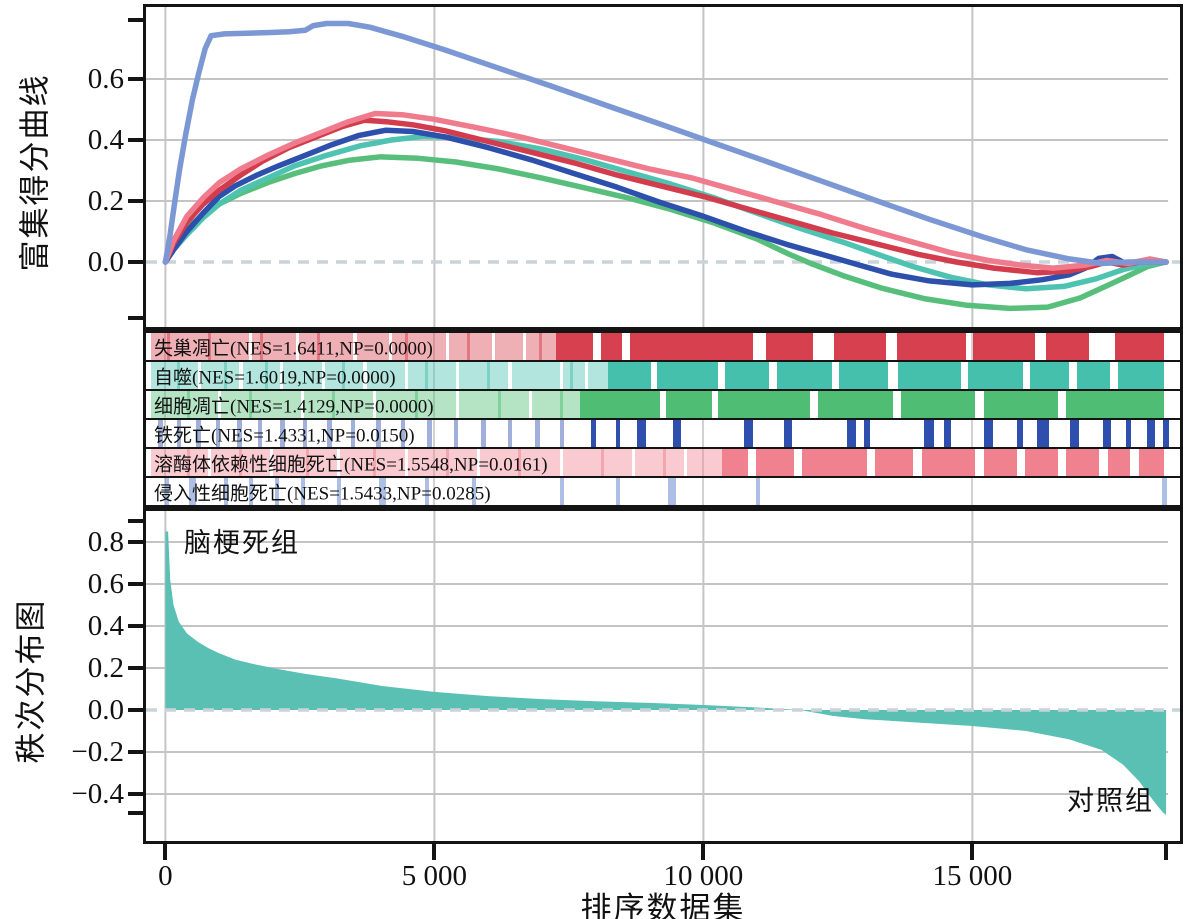  What do you see at coordinates (663, 404) in the screenshot?
I see `gene-set-row: 细胞凋亡(NES=1.4129,NP=0.0000)` at bounding box center [663, 404].